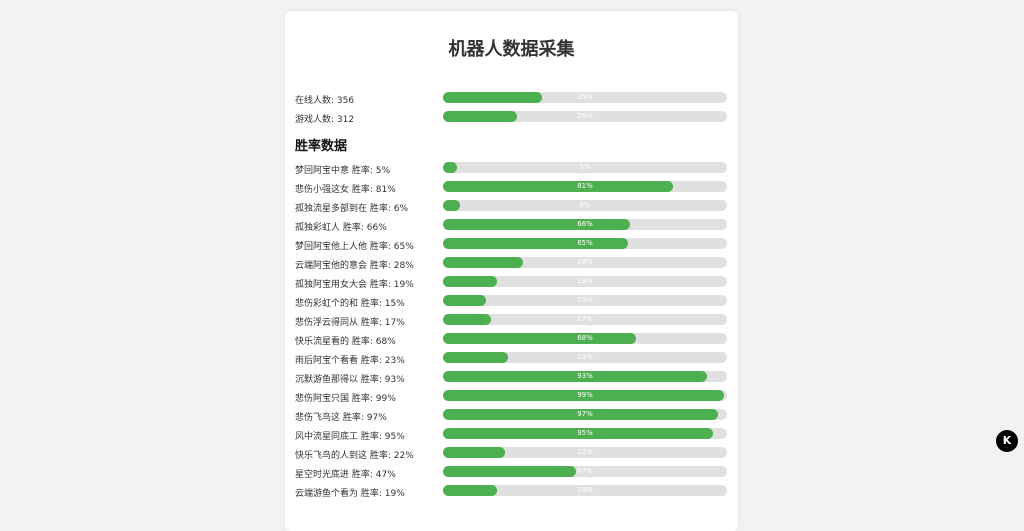 This screenshot has width=1024, height=531. I want to click on row-label: 云端游鱼个看为 胜率: 19%, so click(350, 494).